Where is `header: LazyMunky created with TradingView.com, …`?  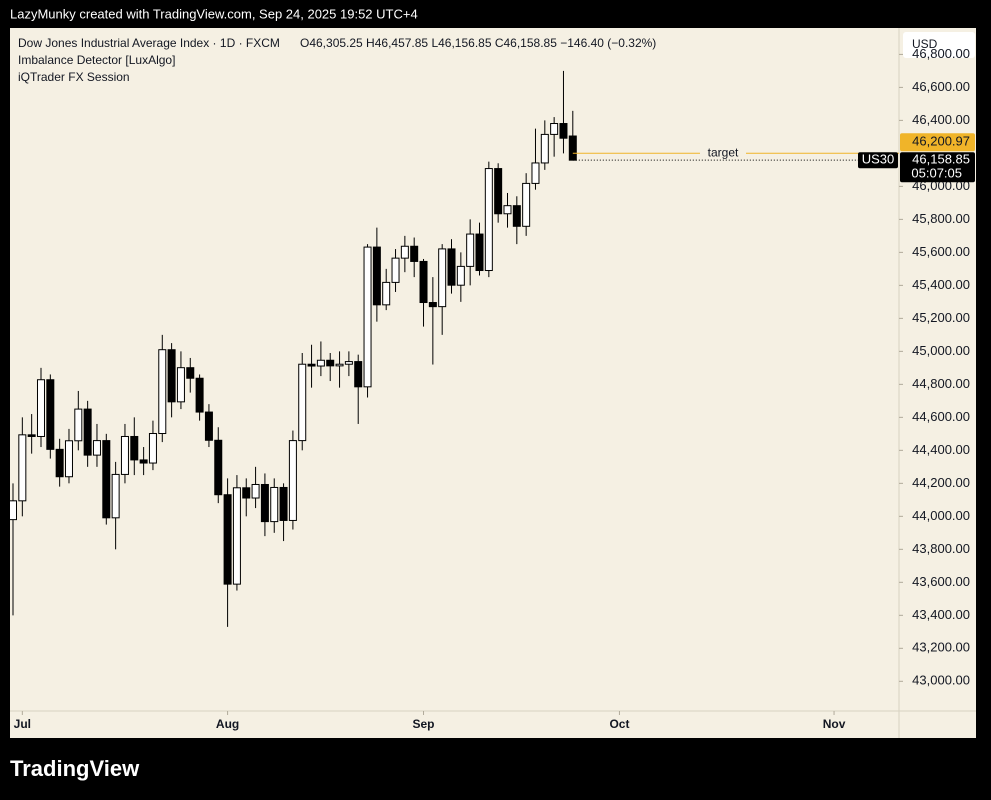 header: LazyMunky created with TradingView.com, … is located at coordinates (214, 13).